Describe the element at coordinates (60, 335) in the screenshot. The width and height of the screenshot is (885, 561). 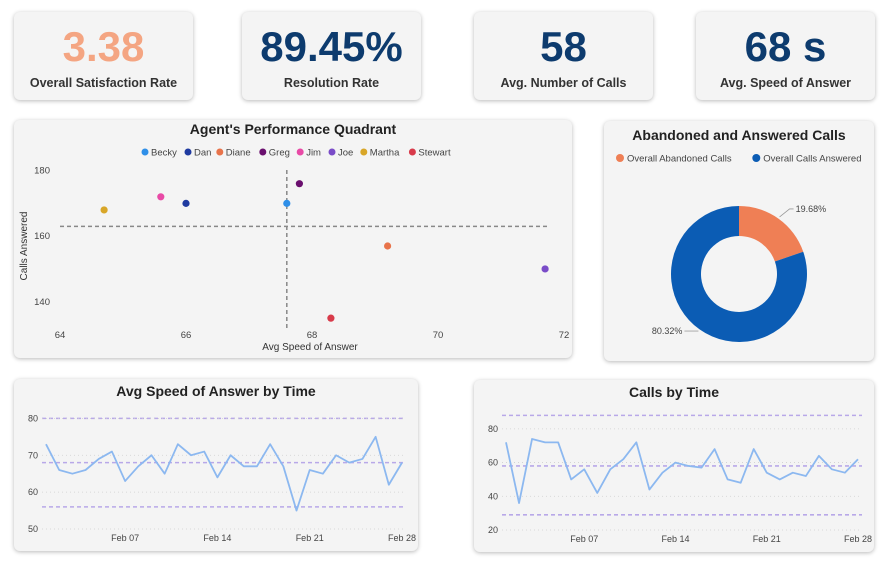
I see `x-tick-label: 64` at that location.